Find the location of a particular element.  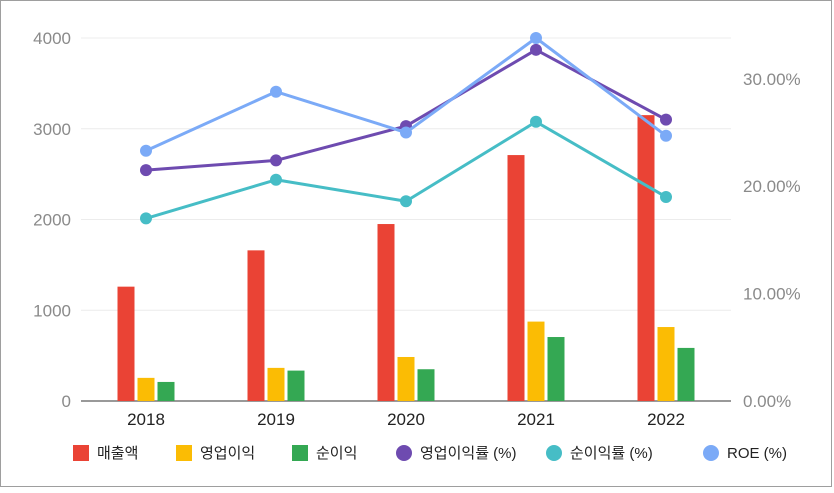

y-left-tick-label: 2000 is located at coordinates (52, 220).